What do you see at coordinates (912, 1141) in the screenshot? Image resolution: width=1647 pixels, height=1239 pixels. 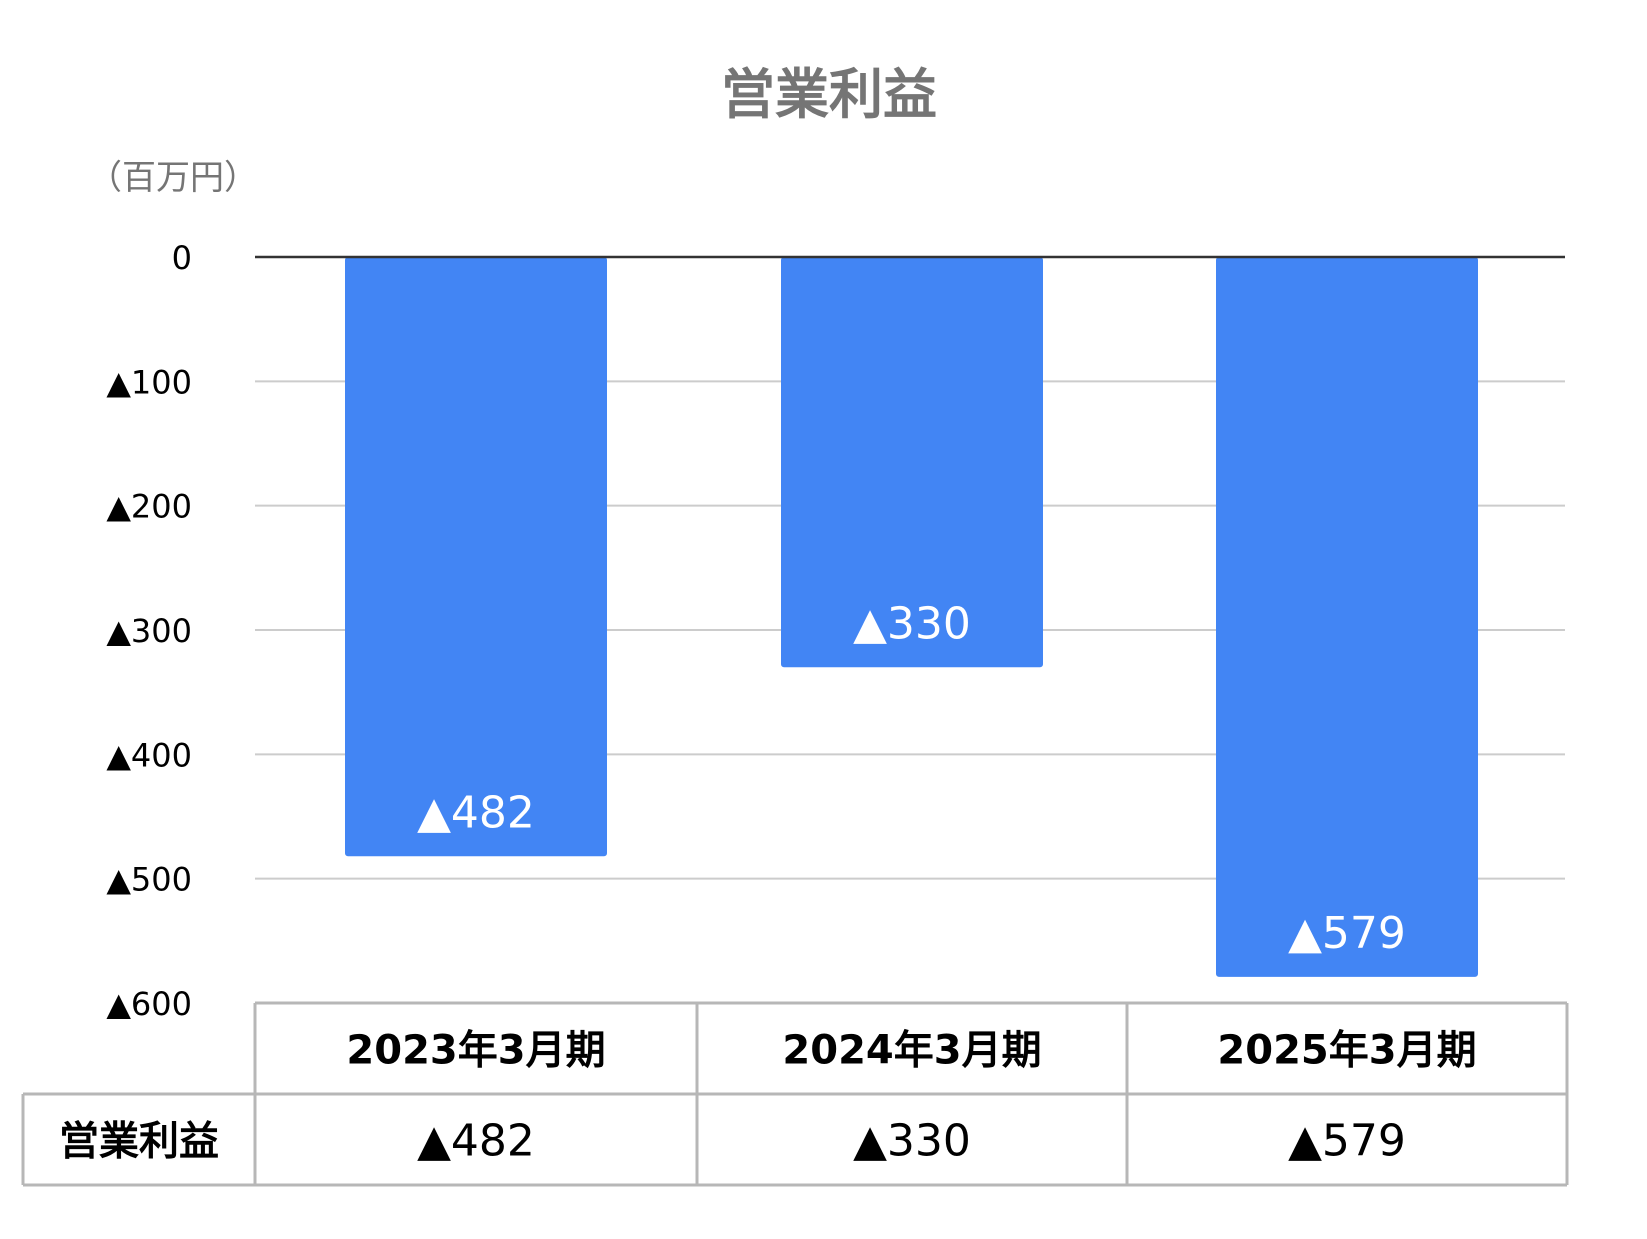 I see `table-cell-value: ▲330` at bounding box center [912, 1141].